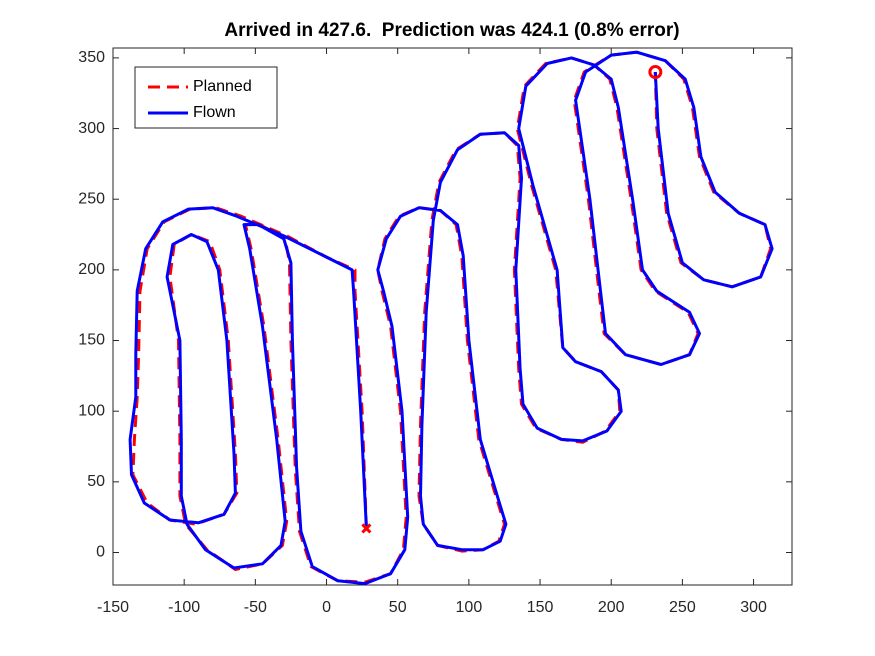 This screenshot has height=656, width=875. I want to click on x-tick-label: -150, so click(113, 607).